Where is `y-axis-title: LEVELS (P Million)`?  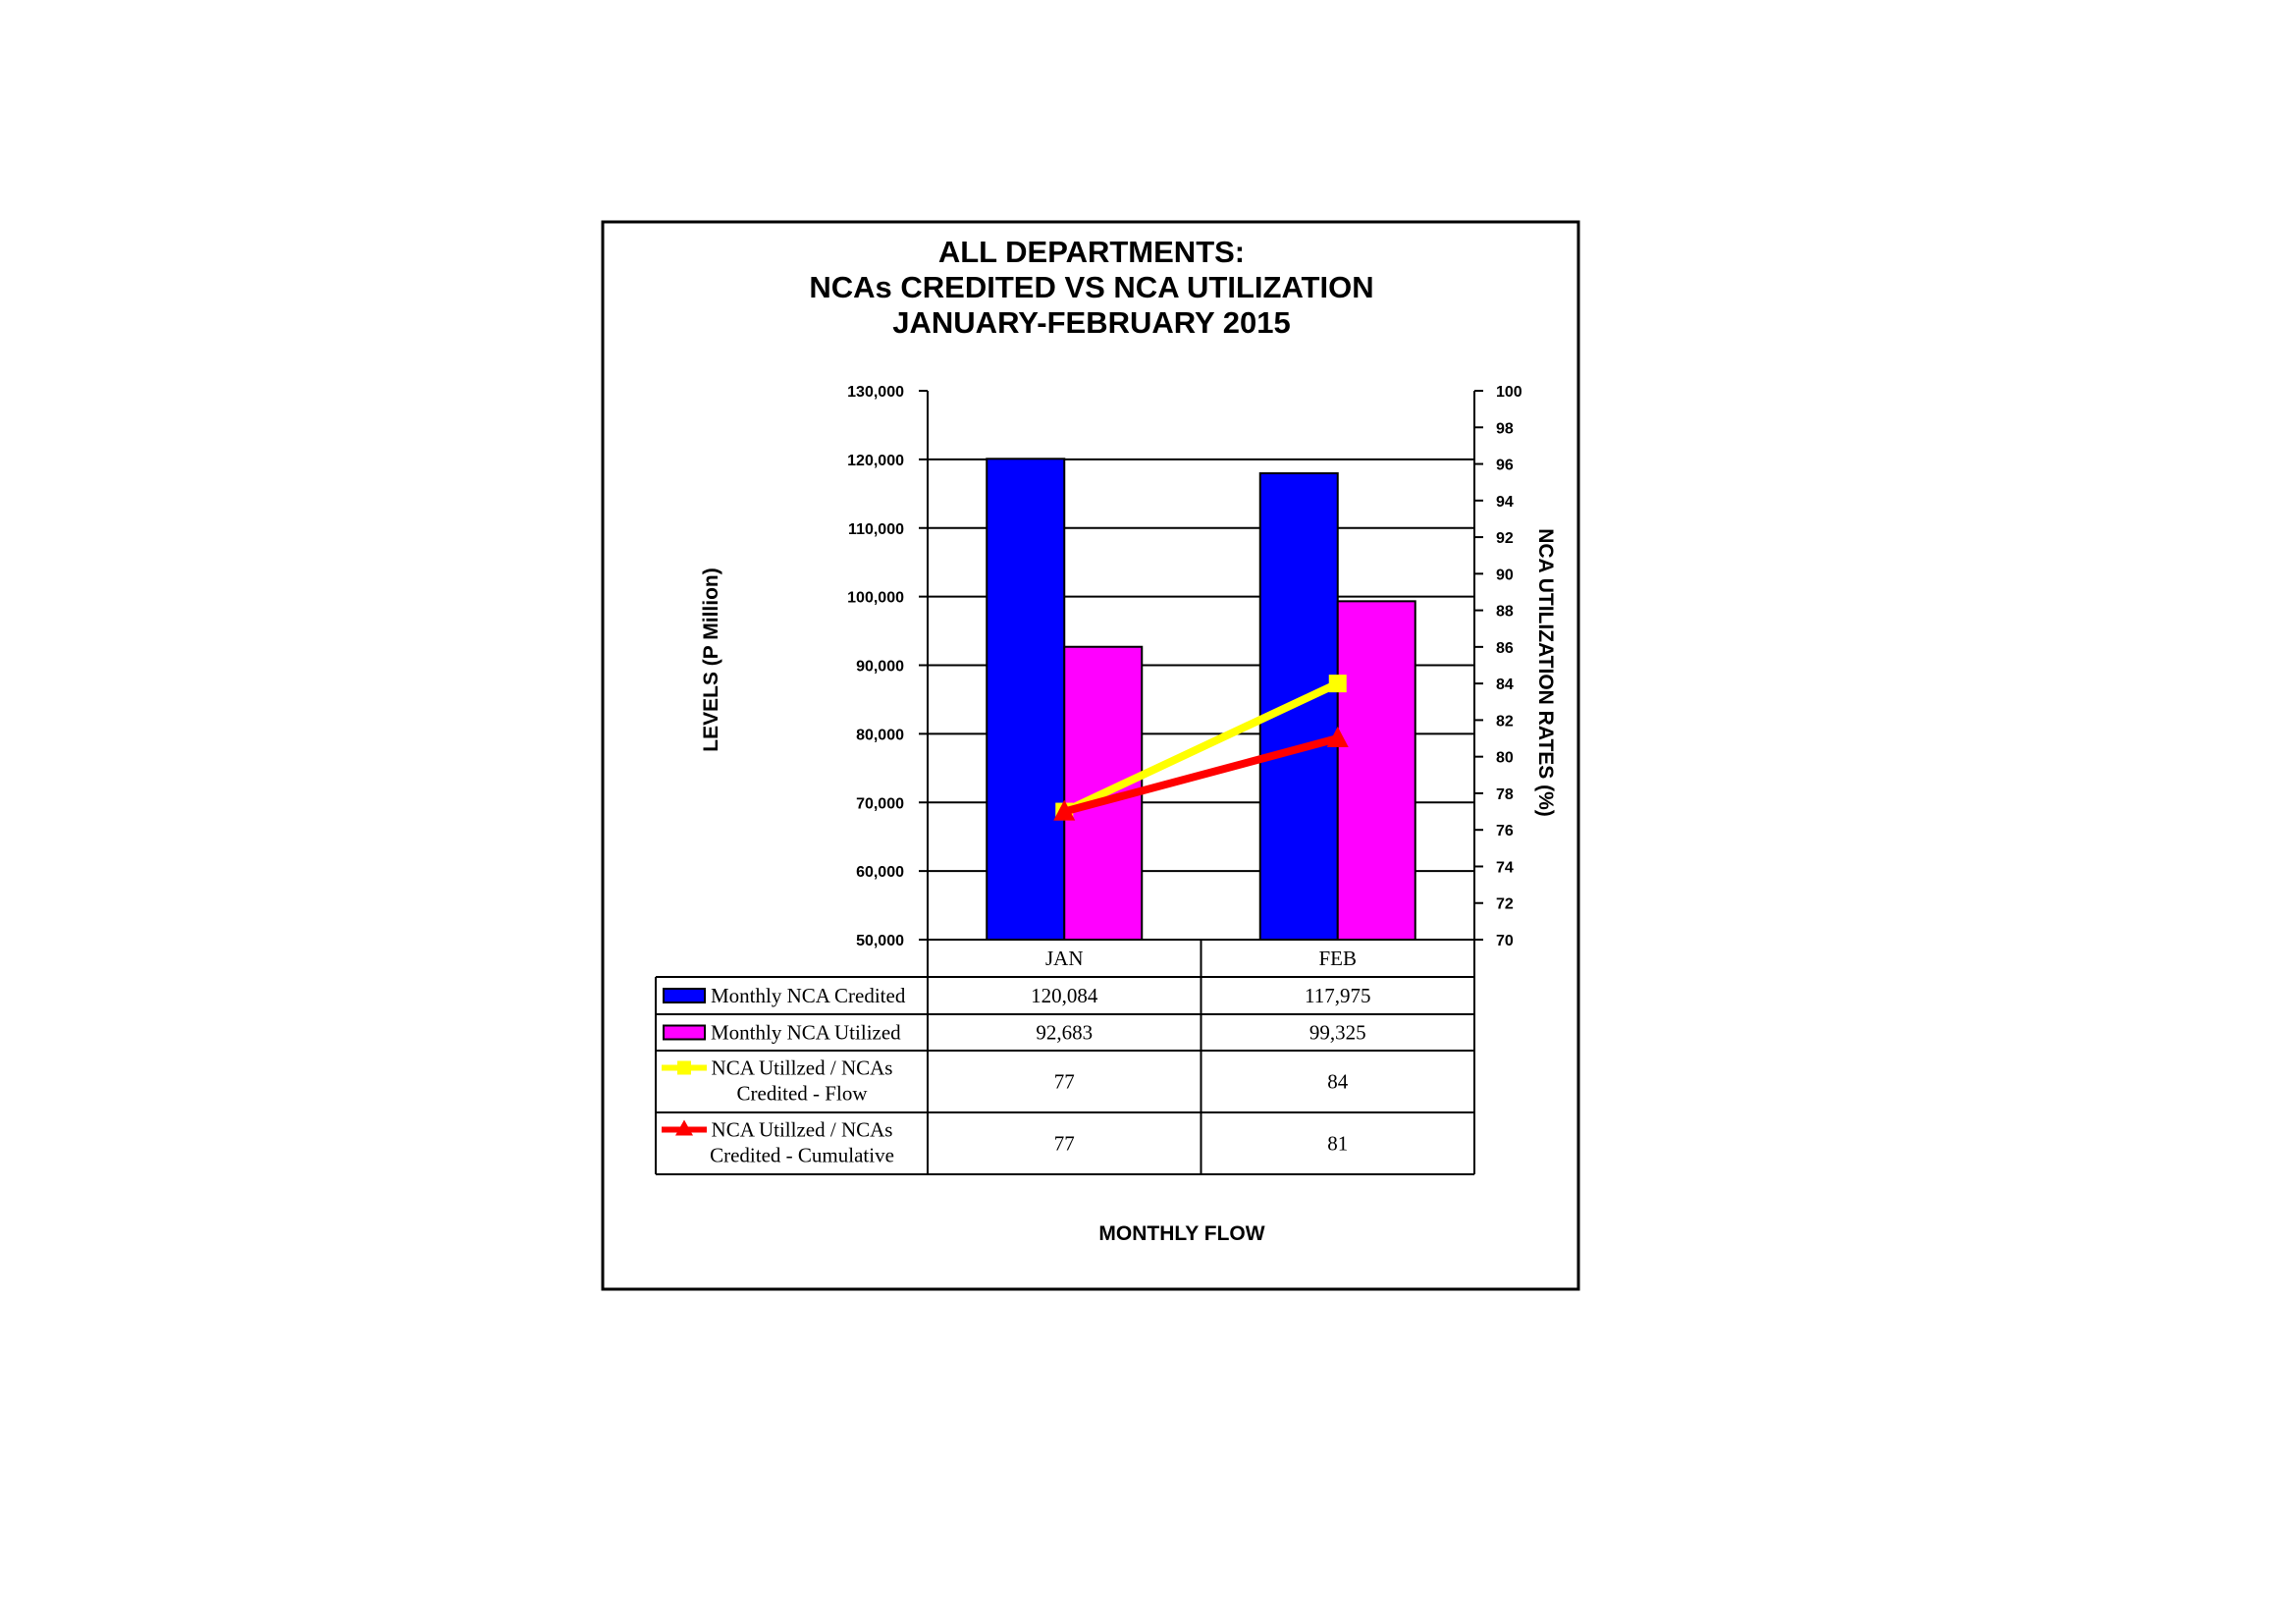
y-axis-title: LEVELS (P Million) is located at coordinates (711, 659).